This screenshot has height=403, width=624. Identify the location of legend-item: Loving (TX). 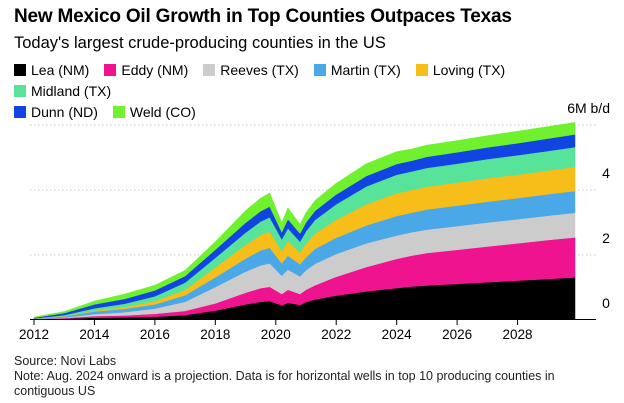
(460, 70).